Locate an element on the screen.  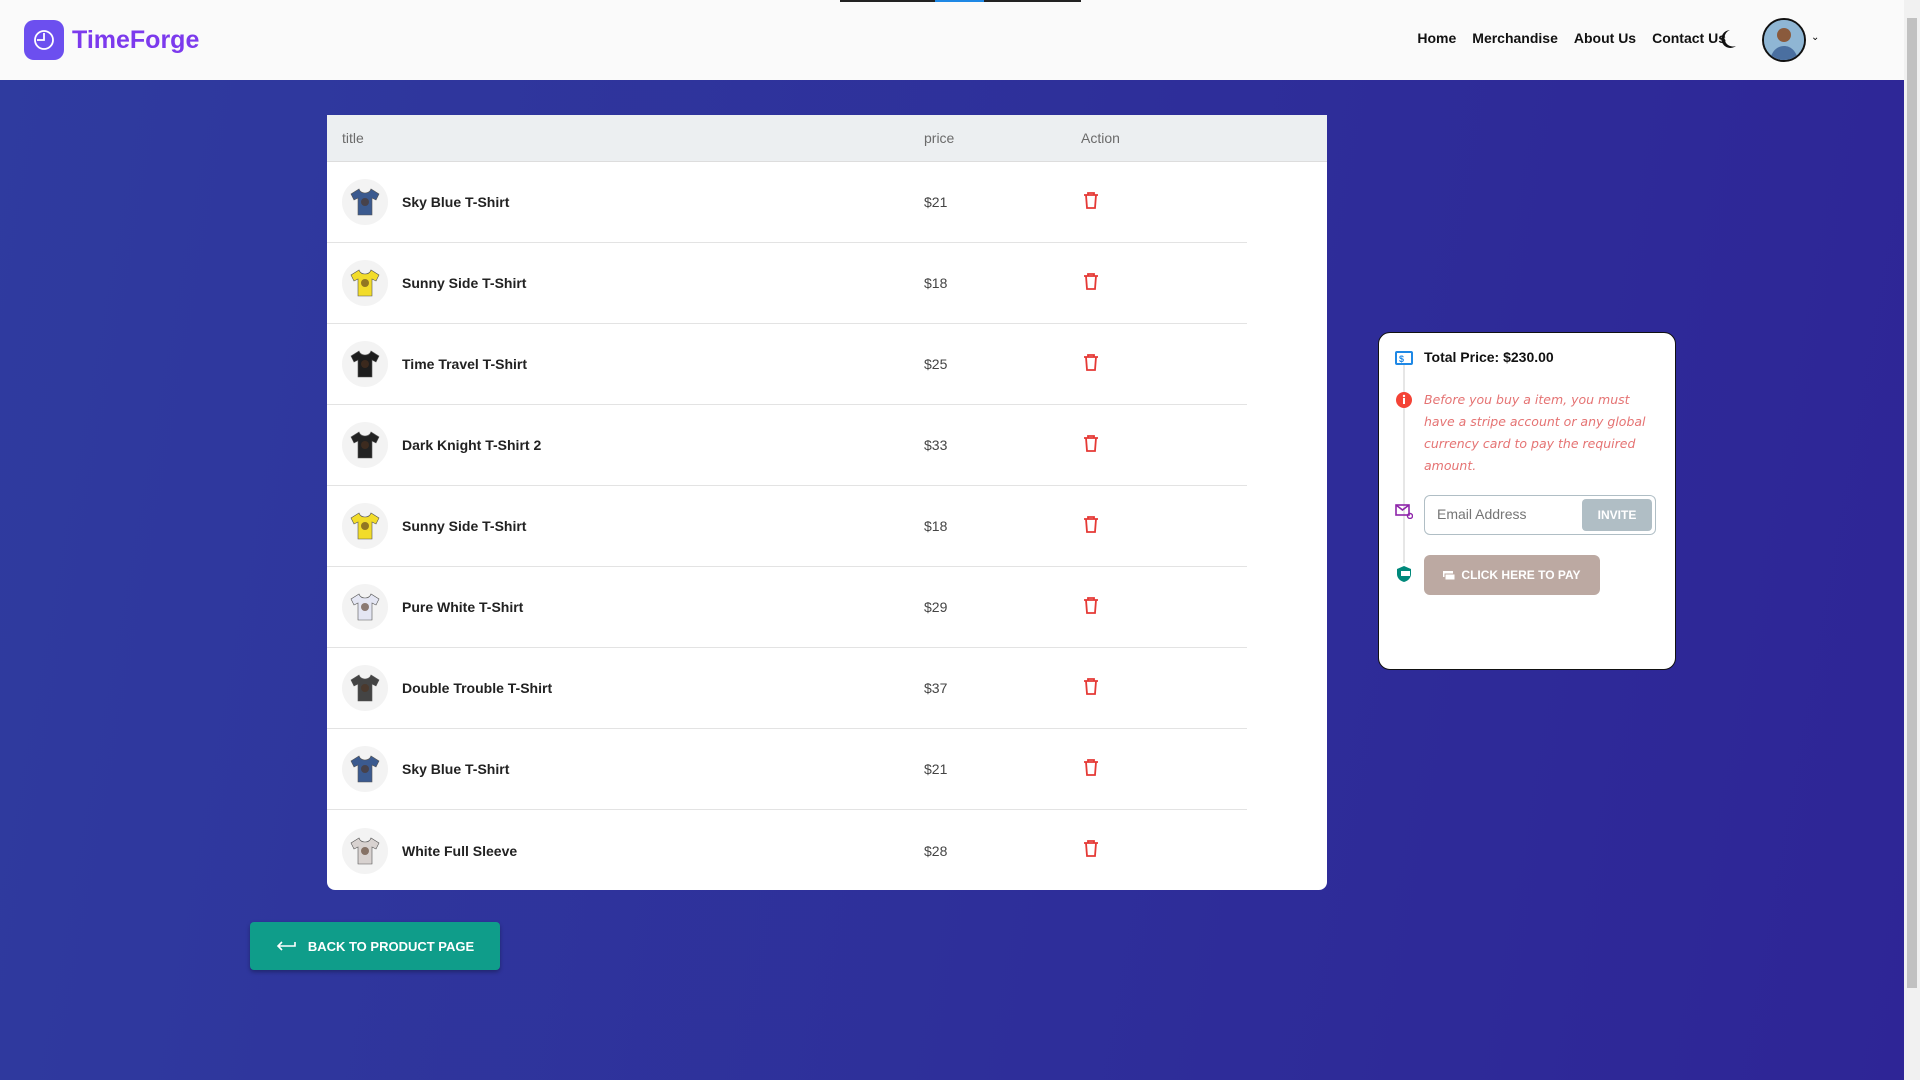
table-row: Double Trouble T-Shirt $37 is located at coordinates (787, 688).